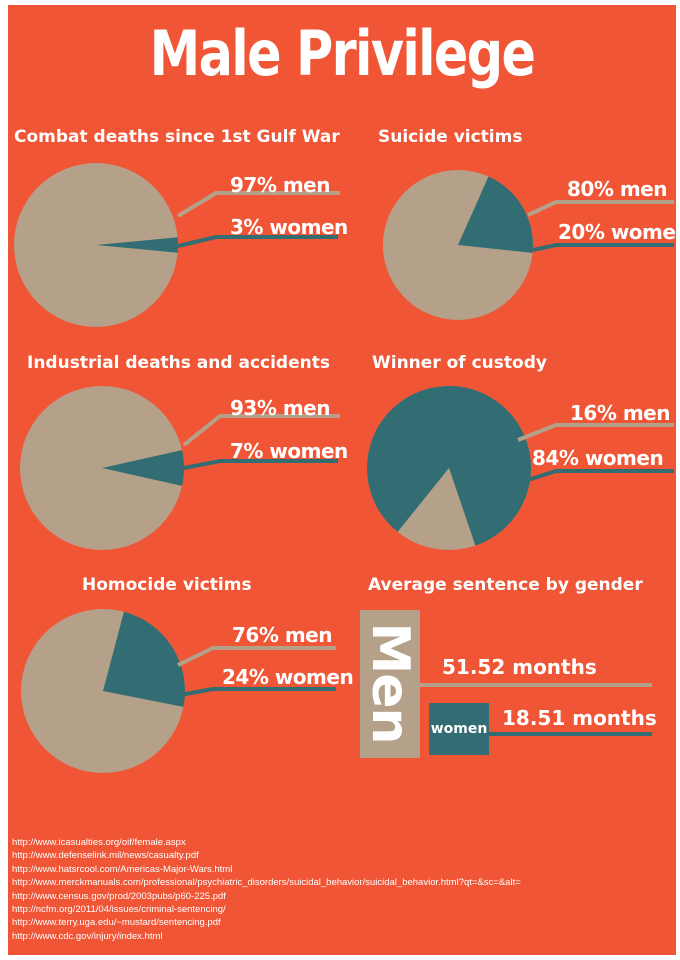 This screenshot has width=680, height=960. Describe the element at coordinates (289, 227) in the screenshot. I see `label-combat-women: 3% women` at that location.